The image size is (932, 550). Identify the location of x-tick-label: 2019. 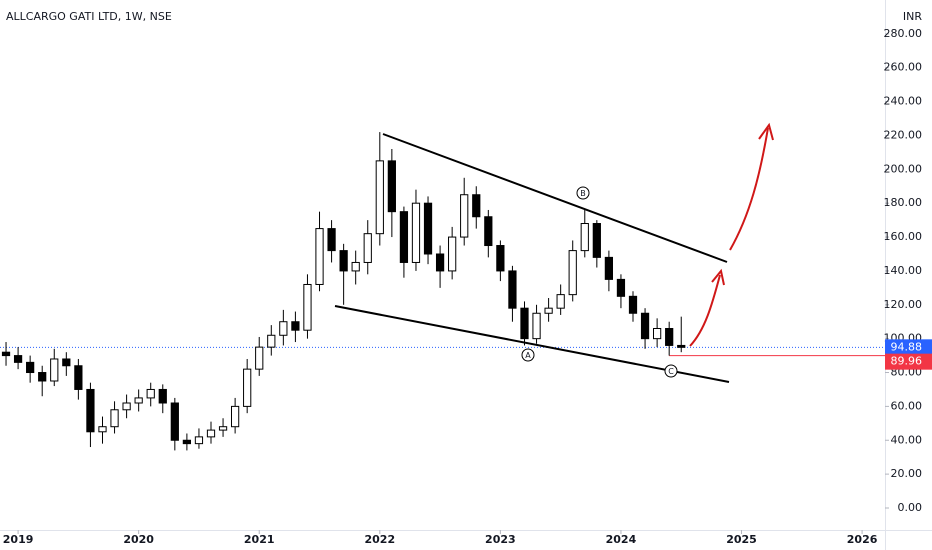
(18, 539).